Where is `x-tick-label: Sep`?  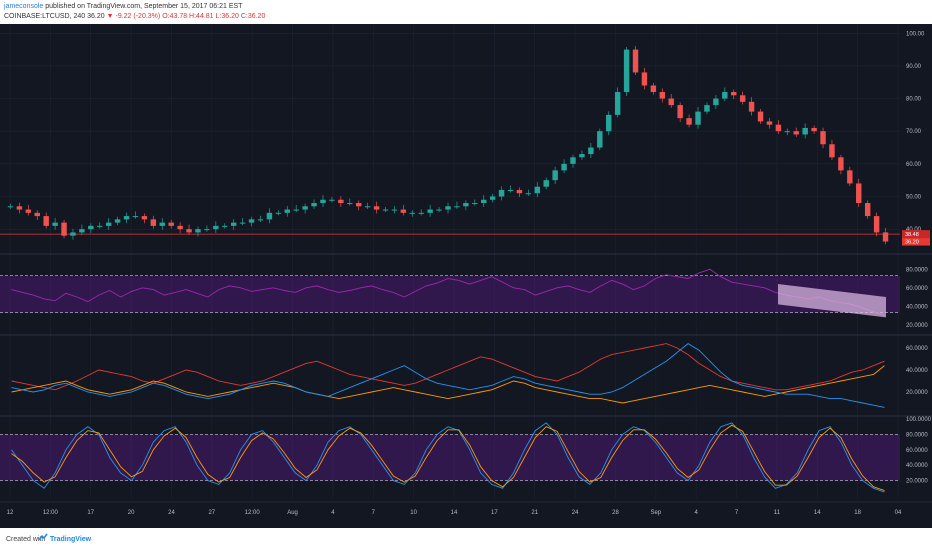
x-tick-label: Sep is located at coordinates (655, 513).